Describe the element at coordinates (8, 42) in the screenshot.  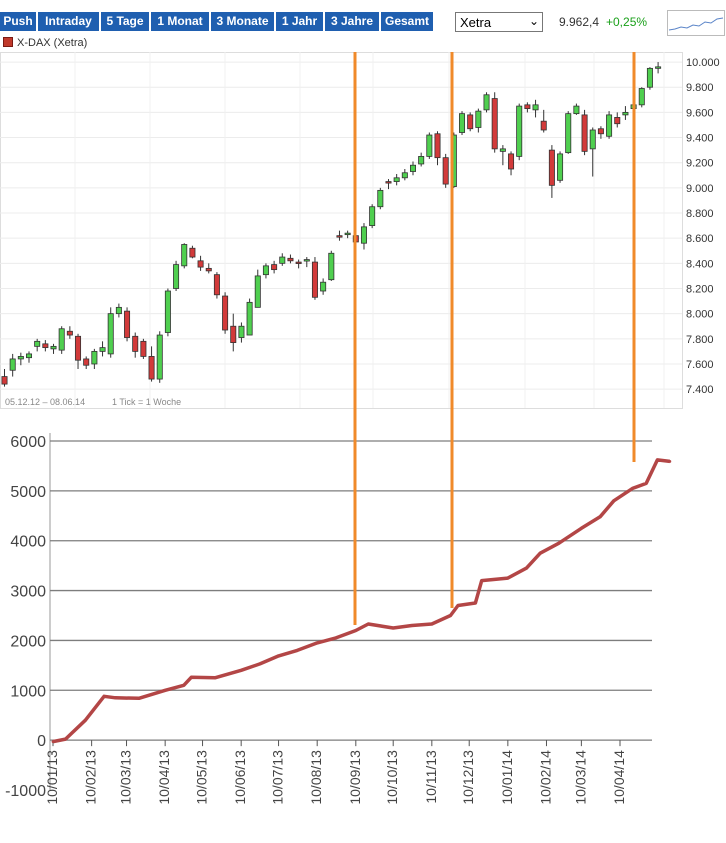
I see `legend-swatch` at that location.